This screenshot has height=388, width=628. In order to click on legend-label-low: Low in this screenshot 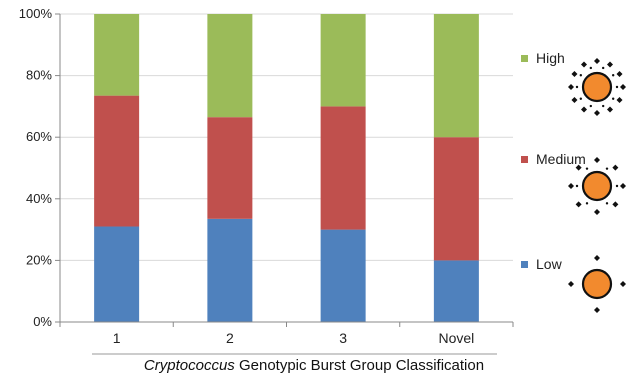, I will do `click(549, 264)`.